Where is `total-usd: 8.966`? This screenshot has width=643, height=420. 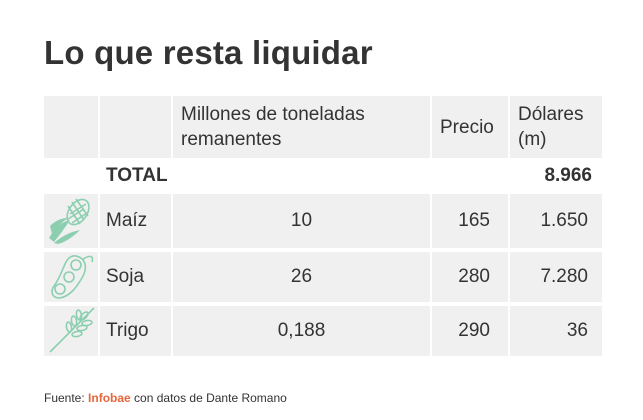
total-usd: 8.966 is located at coordinates (568, 175).